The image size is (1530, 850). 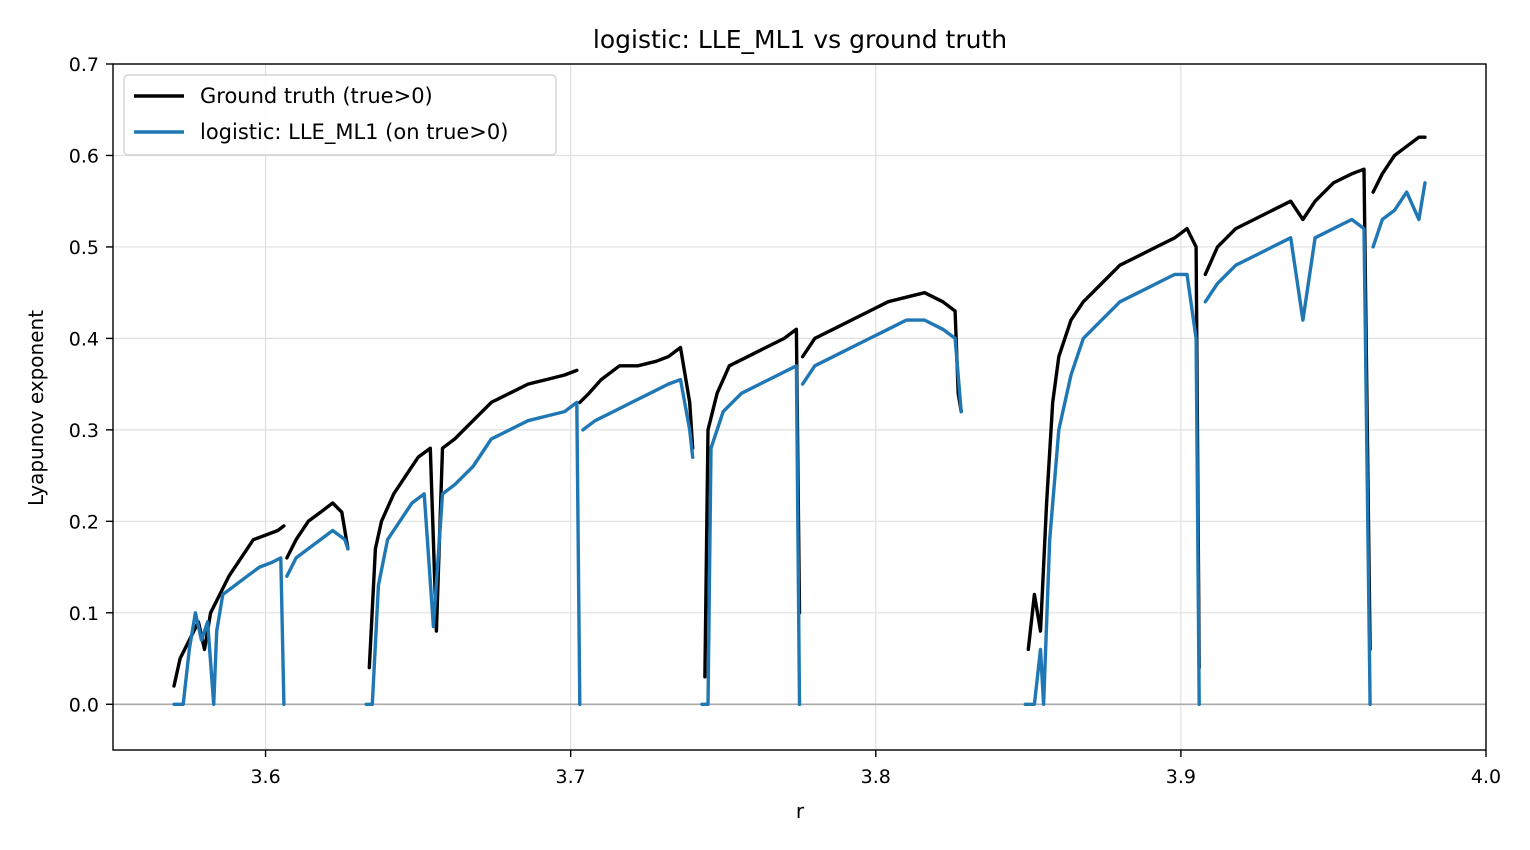 I want to click on y-tick-label-0: 0.0, so click(x=84, y=705).